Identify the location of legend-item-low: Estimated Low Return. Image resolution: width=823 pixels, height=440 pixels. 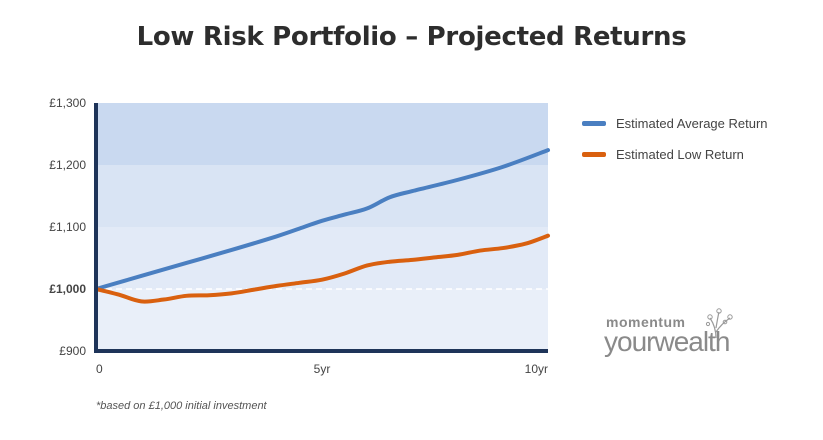
(663, 154).